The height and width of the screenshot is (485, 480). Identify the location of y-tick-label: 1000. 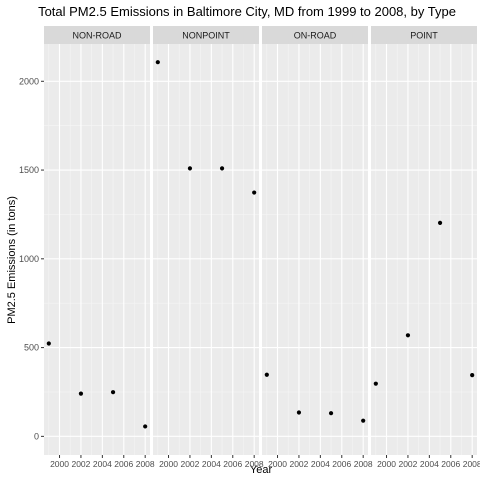
(29, 259).